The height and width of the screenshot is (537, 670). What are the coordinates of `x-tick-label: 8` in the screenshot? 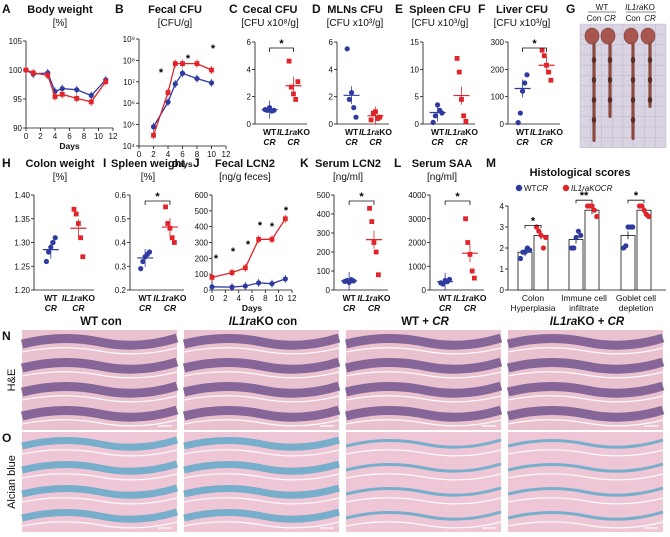 It's located at (197, 154).